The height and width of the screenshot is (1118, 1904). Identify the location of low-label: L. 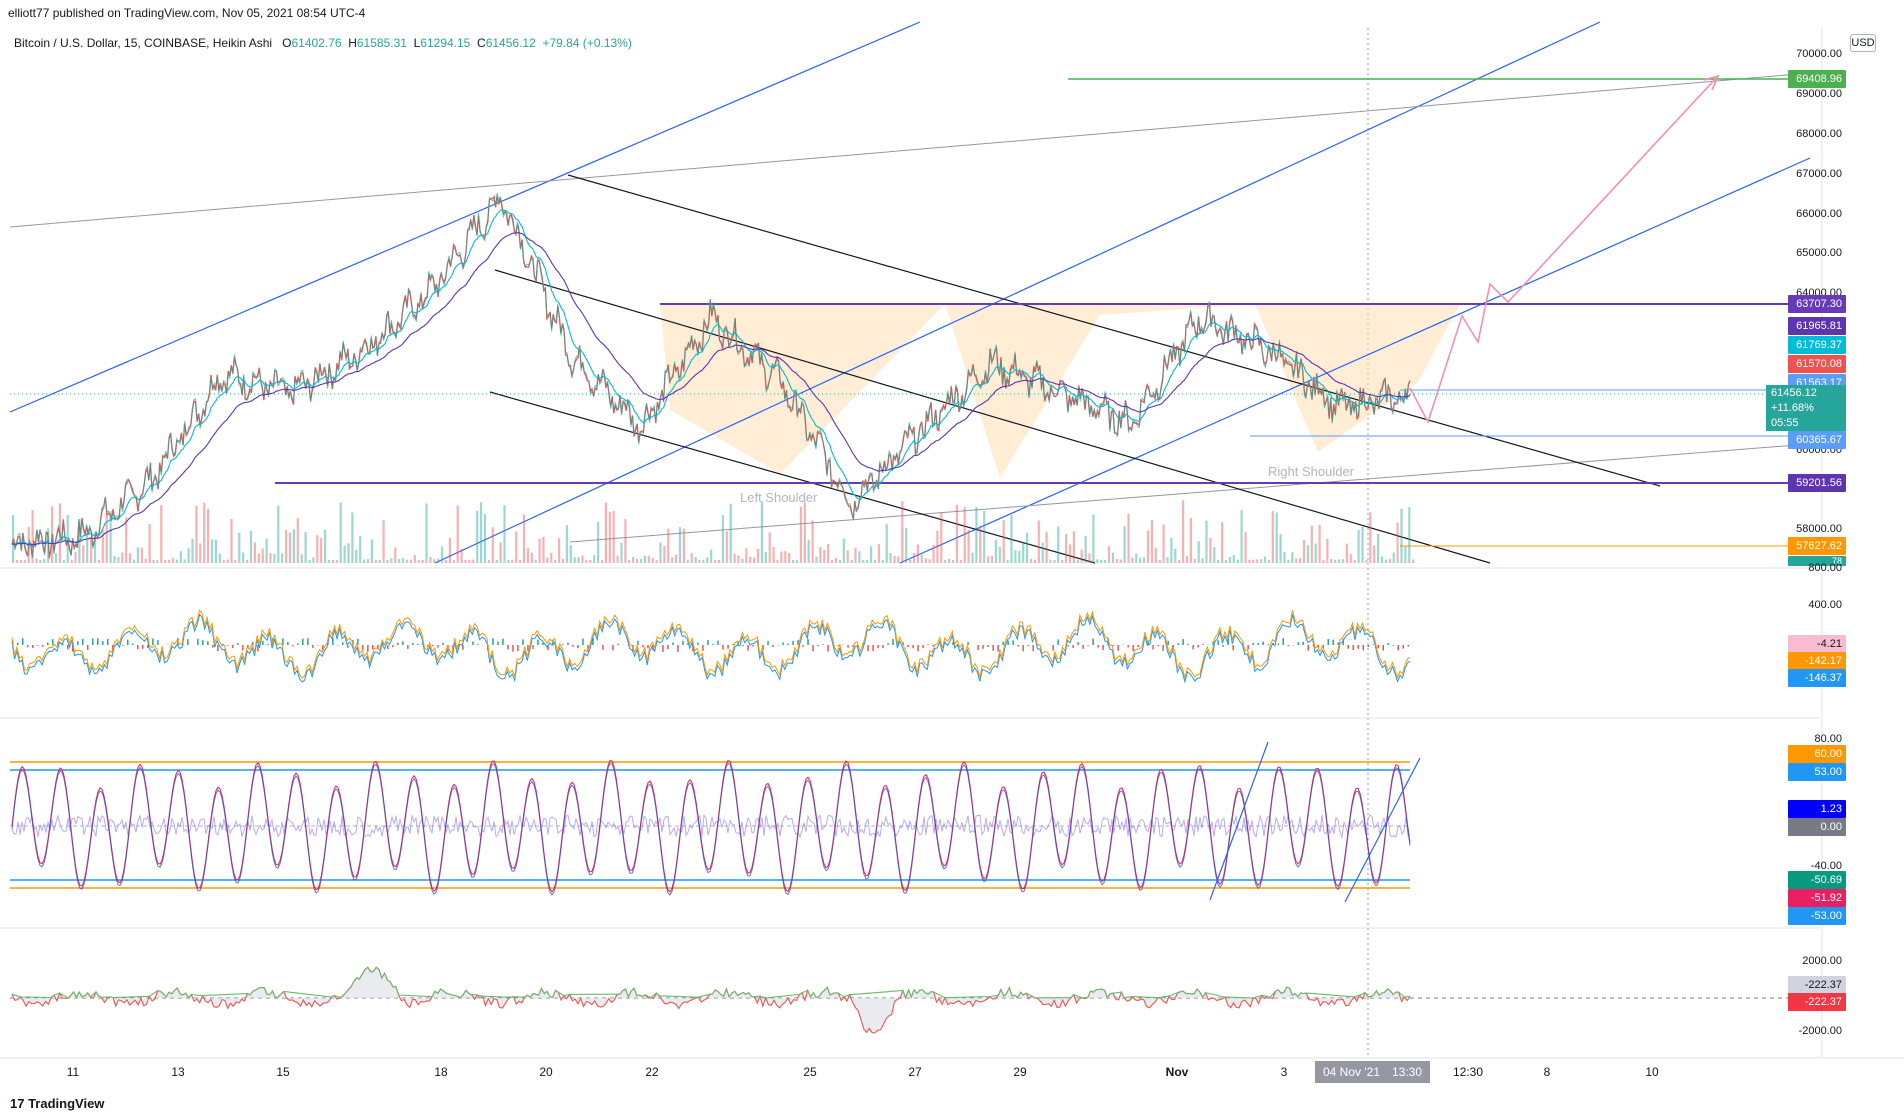
(417, 43).